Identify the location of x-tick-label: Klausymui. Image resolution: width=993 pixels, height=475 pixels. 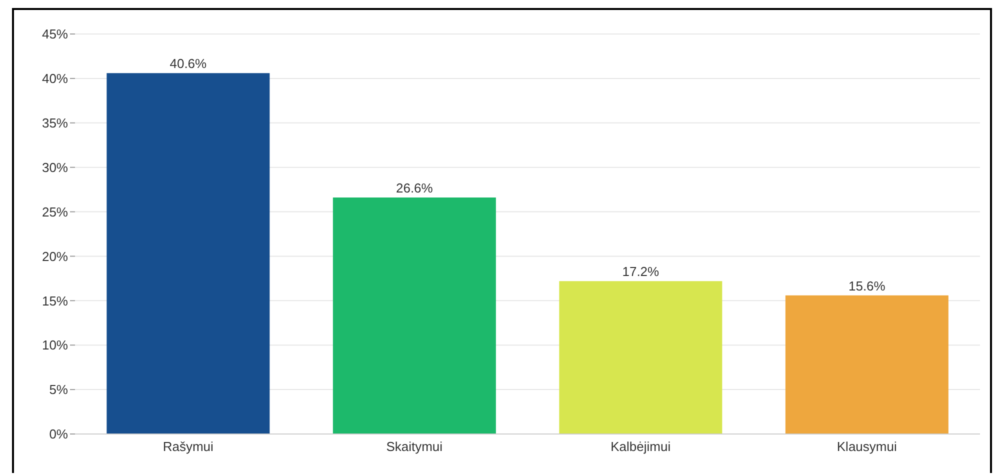
(866, 446).